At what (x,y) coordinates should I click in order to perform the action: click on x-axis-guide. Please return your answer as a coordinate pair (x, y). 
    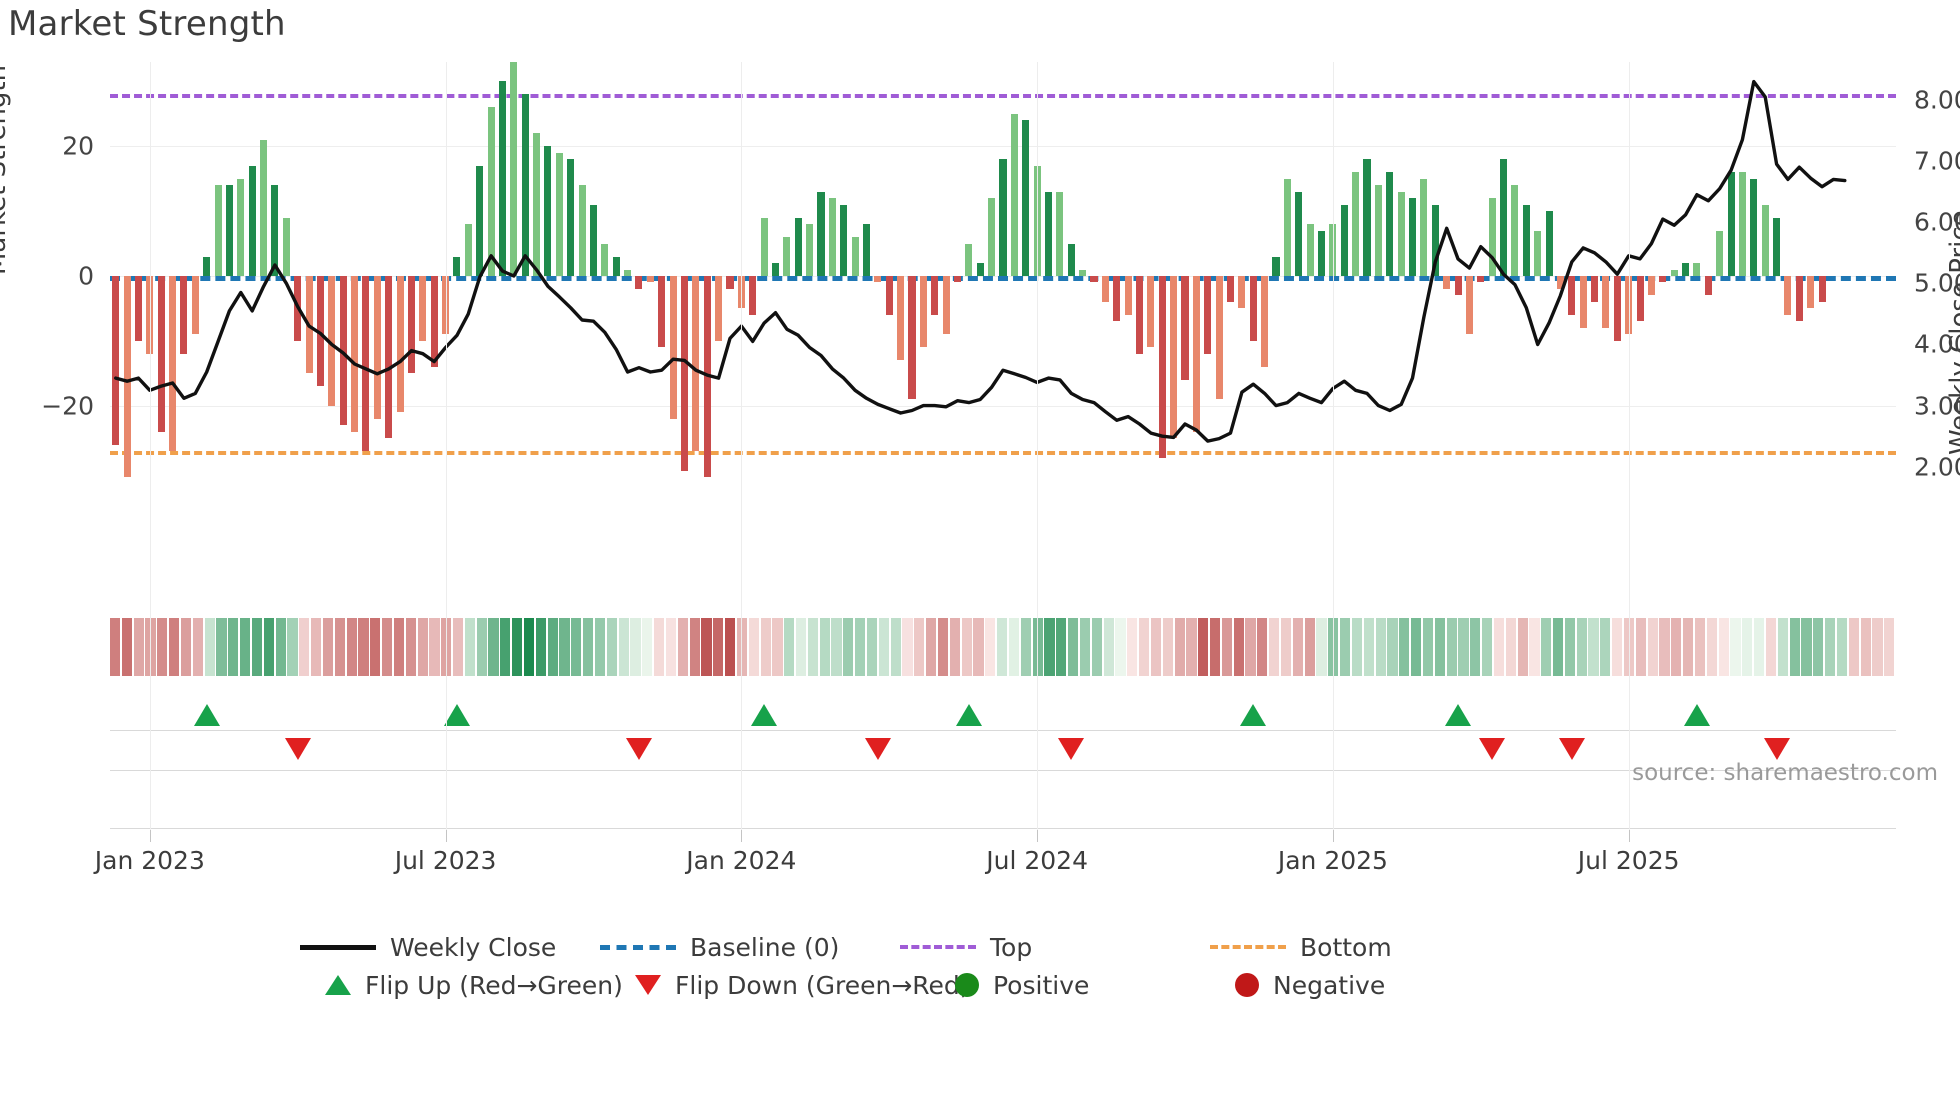
    Looking at the image, I should click on (1629, 446).